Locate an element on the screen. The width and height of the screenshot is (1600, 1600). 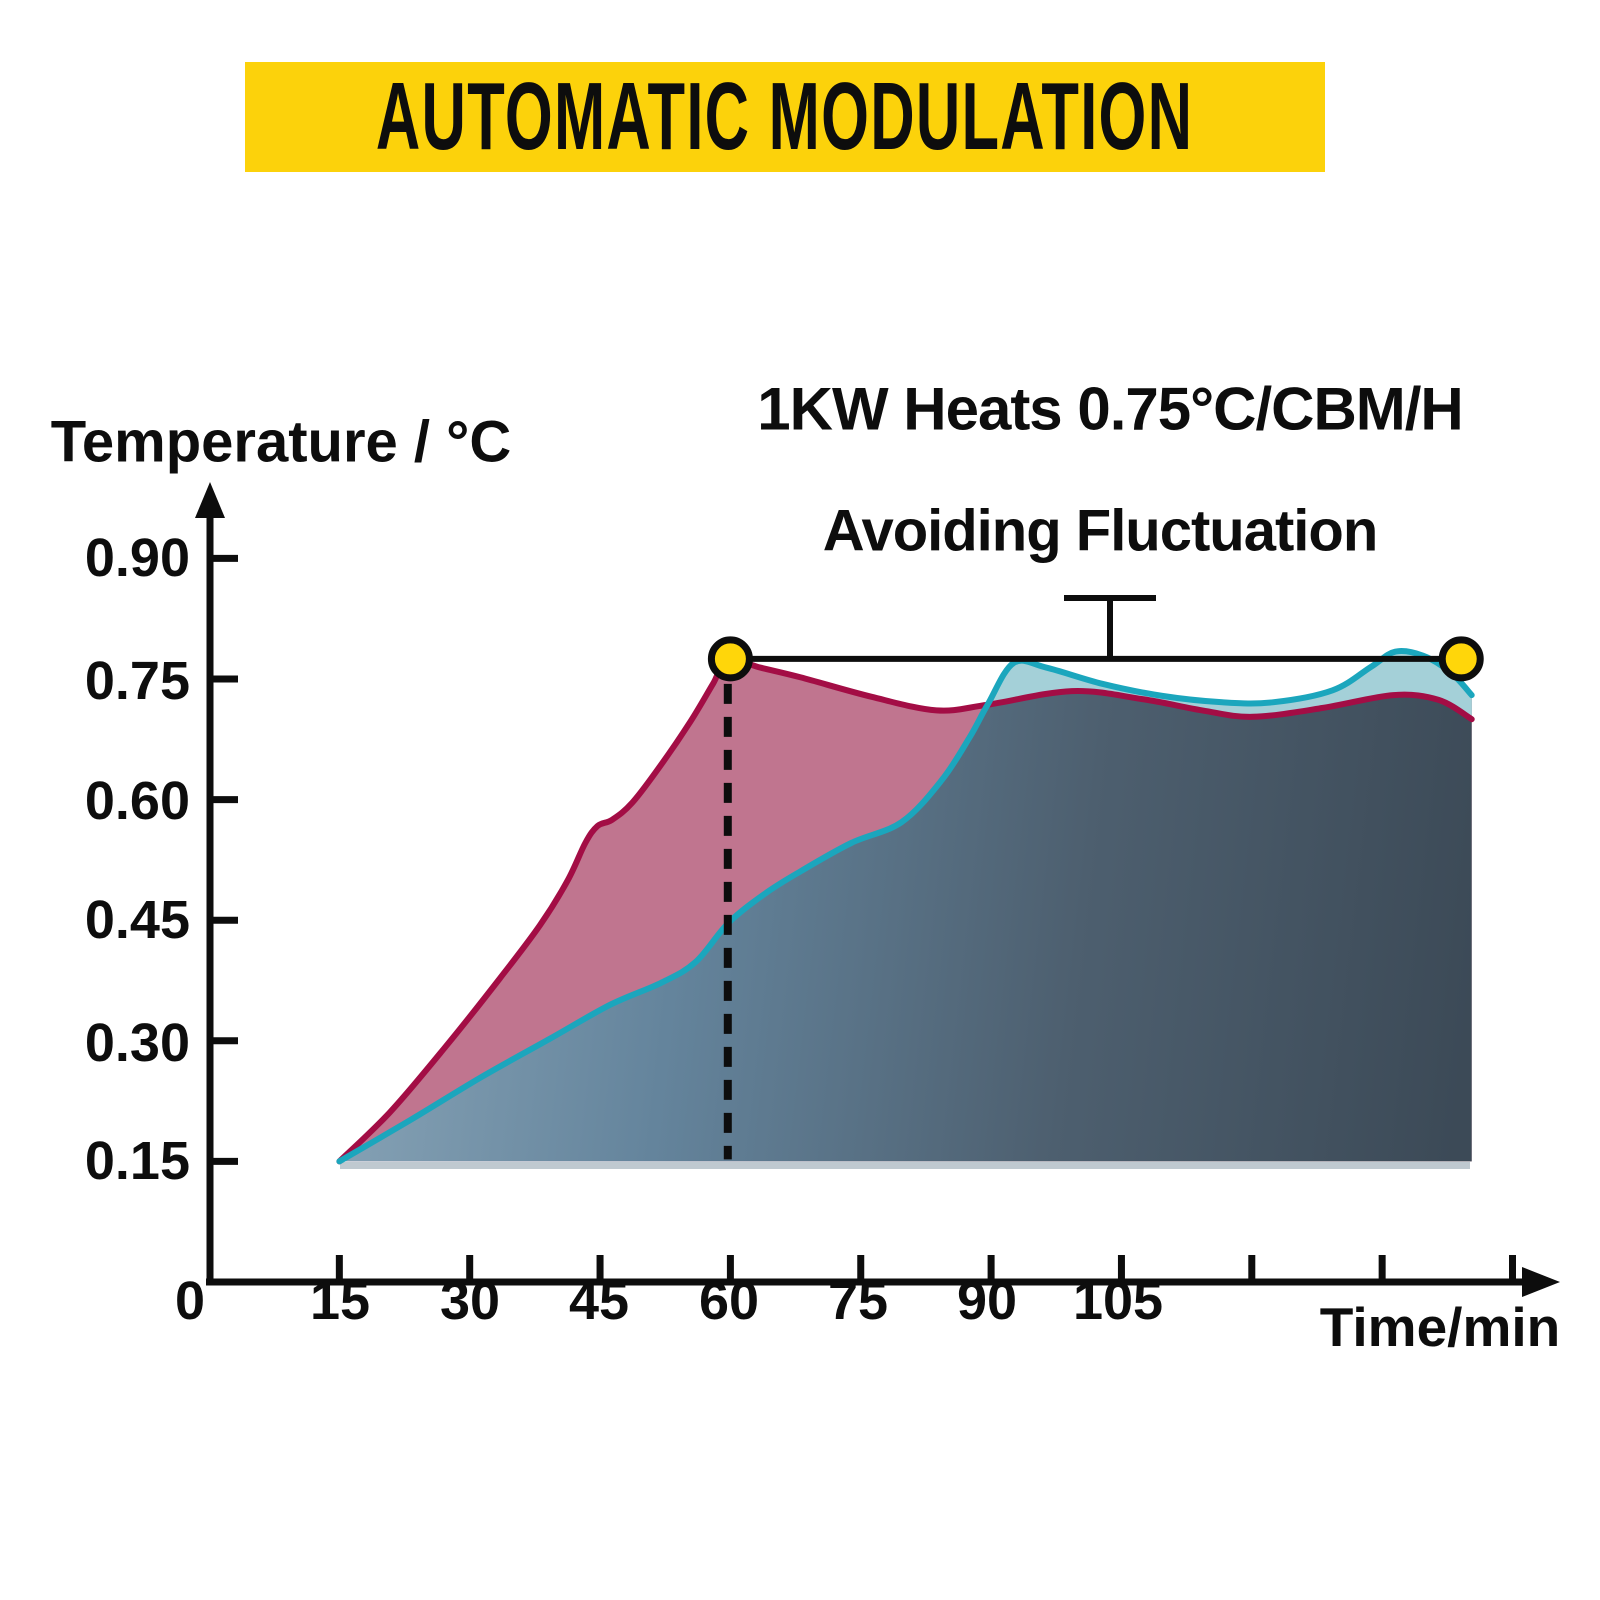
x-axis-ticks is located at coordinates (925, 1268).